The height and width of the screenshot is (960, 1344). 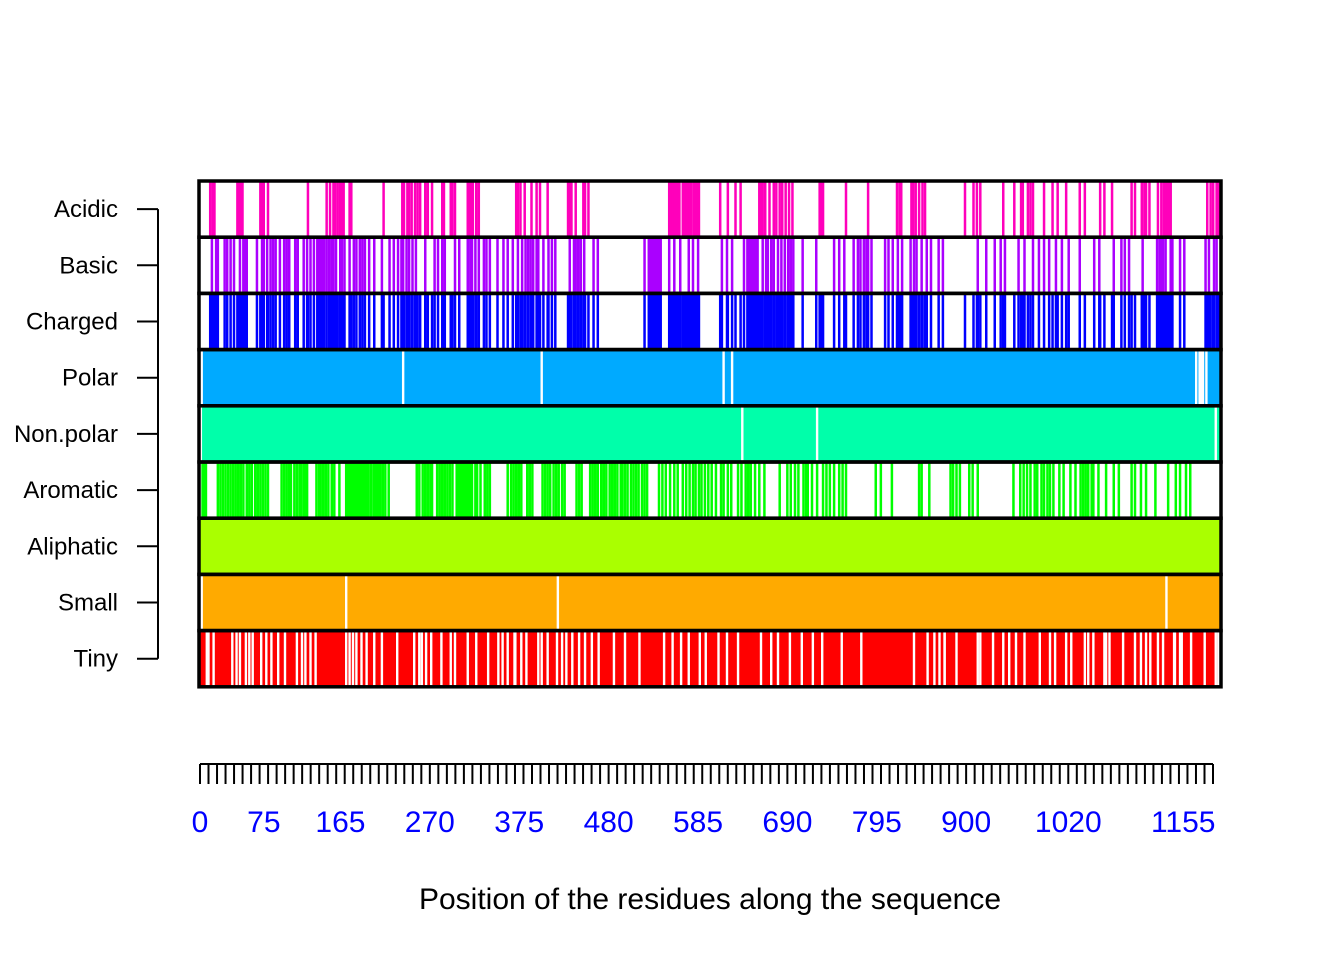 I want to click on x-tick-label: 1155, so click(x=1183, y=822).